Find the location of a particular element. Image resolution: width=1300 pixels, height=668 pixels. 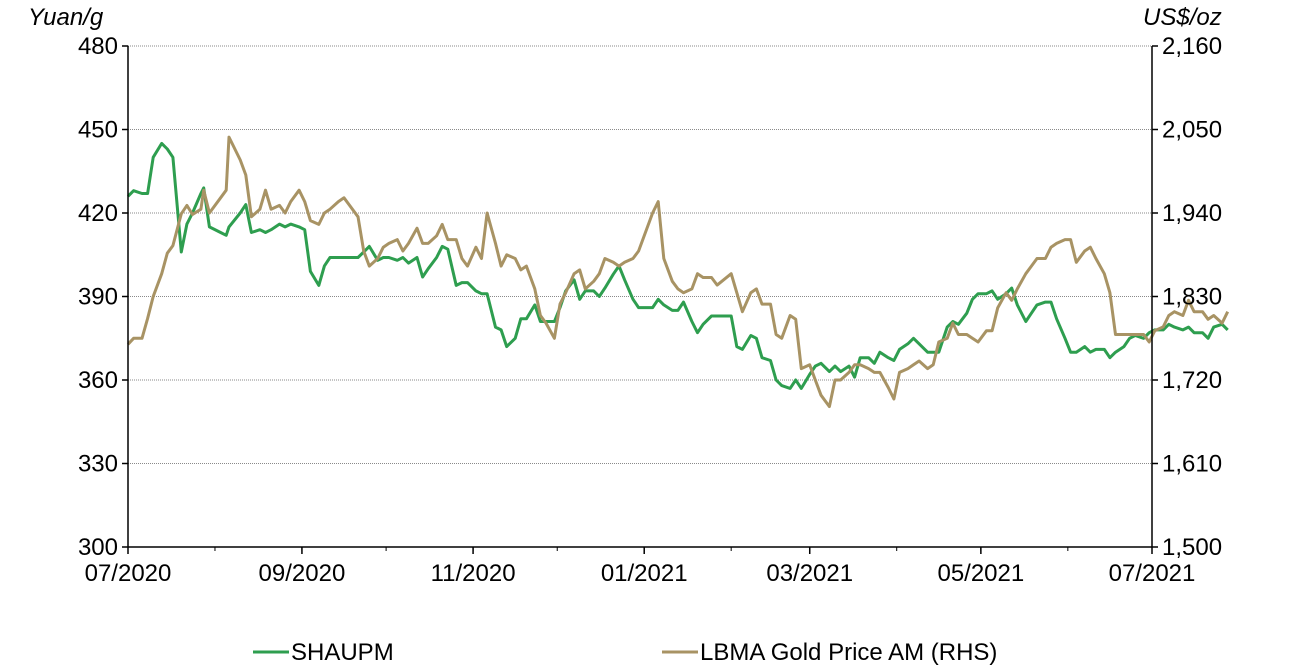

right-axis-unit: US$/oz is located at coordinates (1182, 17).